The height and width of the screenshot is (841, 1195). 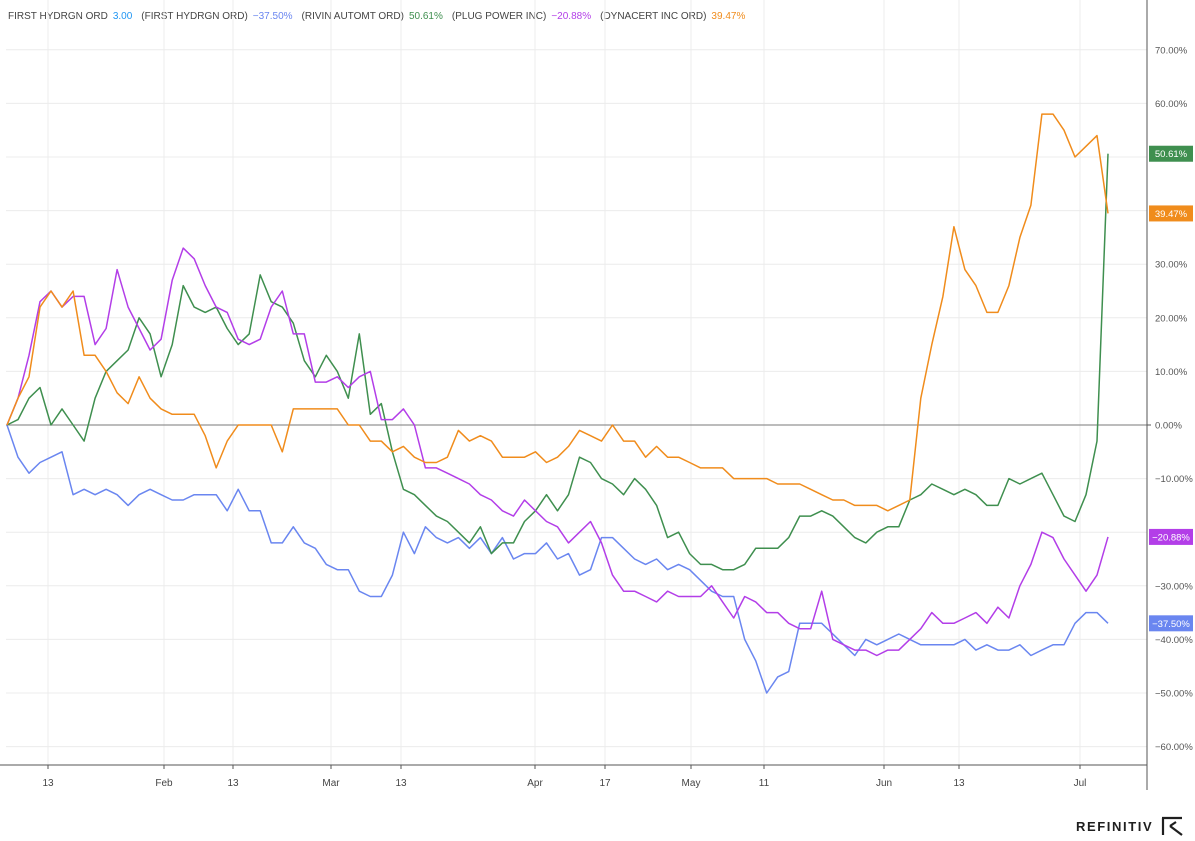 I want to click on legend-item: FIRST HYDRGN ORD 3.00, so click(x=70, y=16).